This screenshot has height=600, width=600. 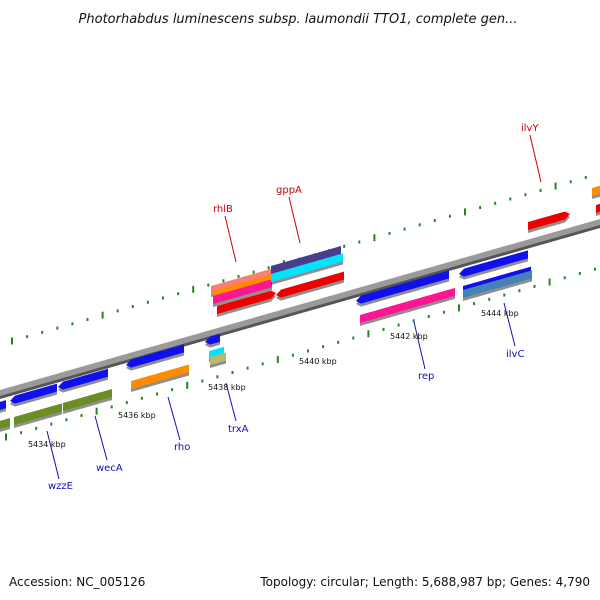 What do you see at coordinates (60, 486) in the screenshot?
I see `gene-label-wzzE: wzzE` at bounding box center [60, 486].